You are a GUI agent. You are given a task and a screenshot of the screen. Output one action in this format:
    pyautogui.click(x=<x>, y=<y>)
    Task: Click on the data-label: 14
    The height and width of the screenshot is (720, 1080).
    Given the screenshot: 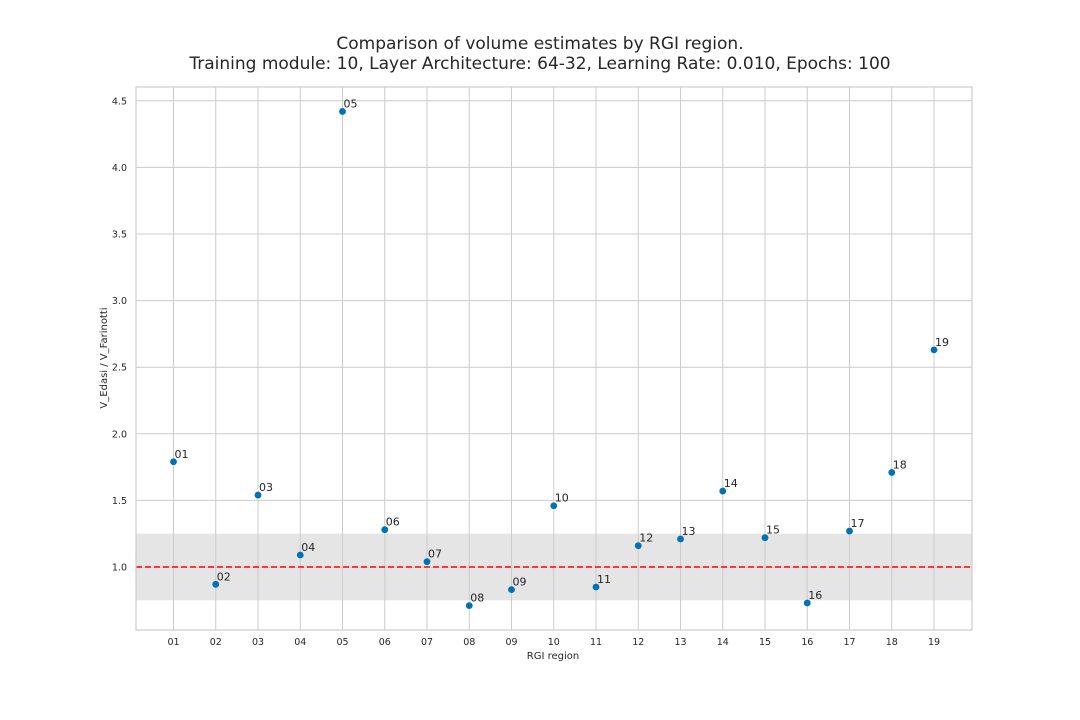 What is the action you would take?
    pyautogui.click(x=731, y=483)
    